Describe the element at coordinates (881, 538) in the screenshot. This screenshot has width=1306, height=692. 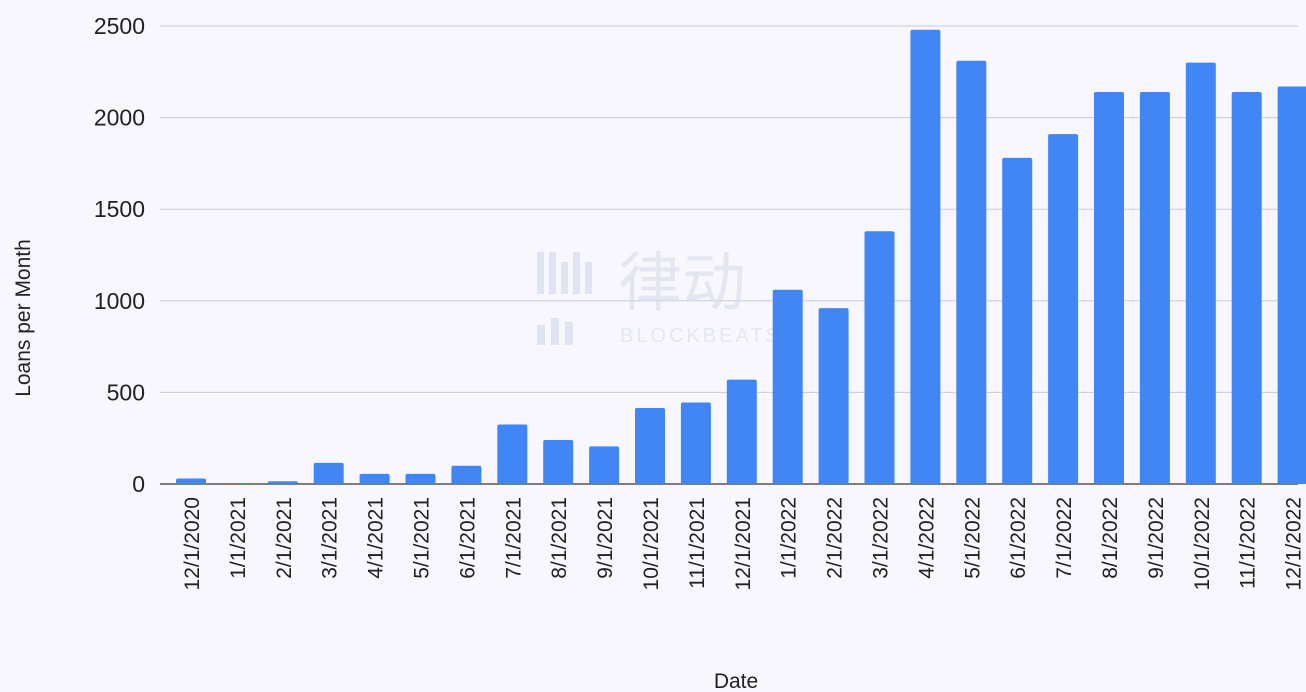
I see `x-tick-label: 3/1/2022` at that location.